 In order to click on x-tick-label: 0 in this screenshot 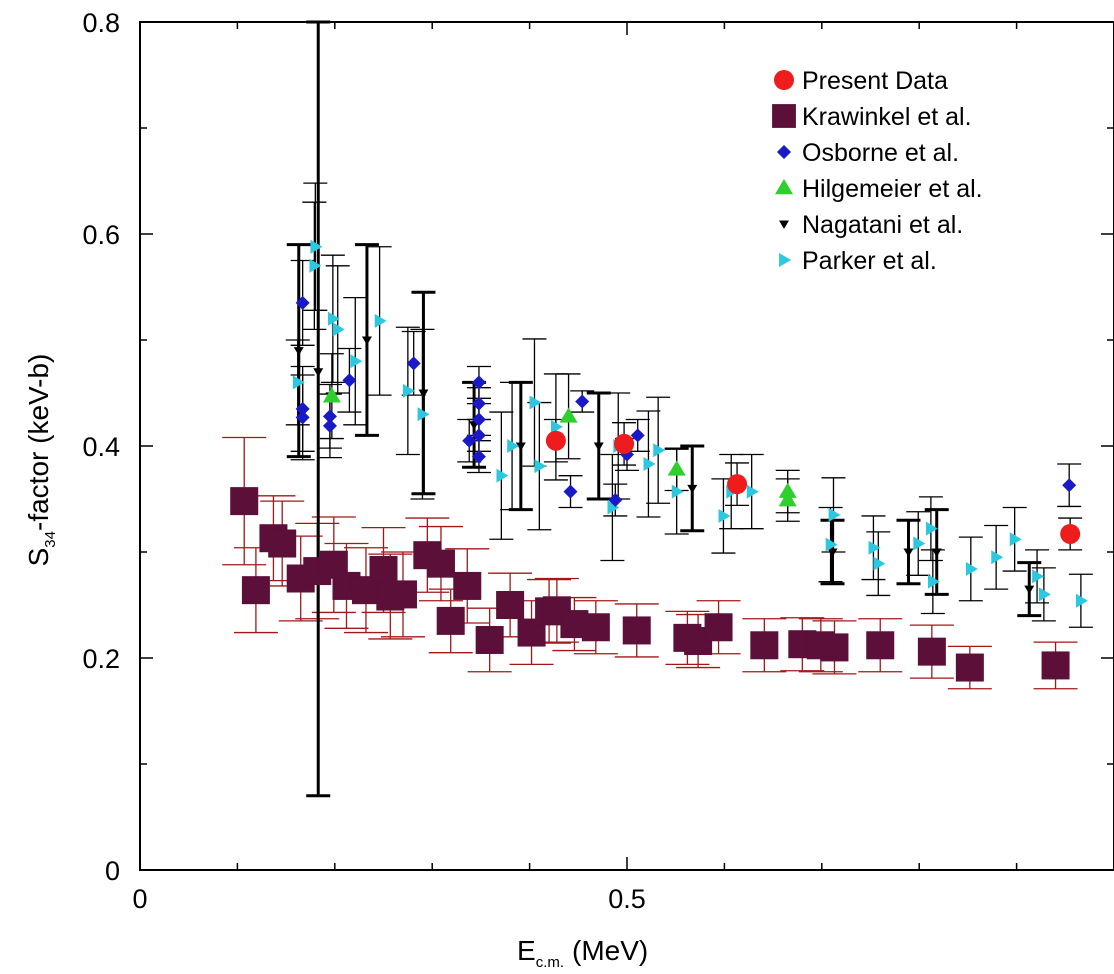, I will do `click(139, 899)`.